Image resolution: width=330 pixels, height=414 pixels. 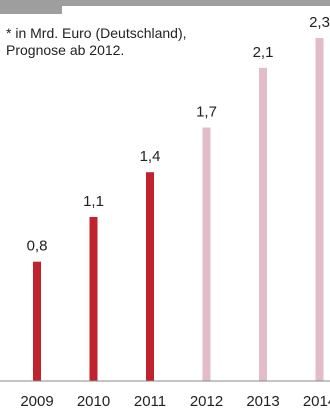 What do you see at coordinates (165, 3) in the screenshot?
I see `header-bar` at bounding box center [165, 3].